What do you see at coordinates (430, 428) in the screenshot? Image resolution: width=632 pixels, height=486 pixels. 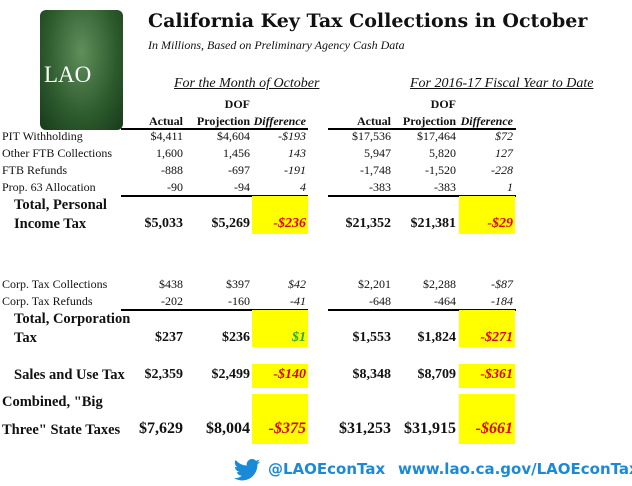 I see `projection-value: $31,915` at bounding box center [430, 428].